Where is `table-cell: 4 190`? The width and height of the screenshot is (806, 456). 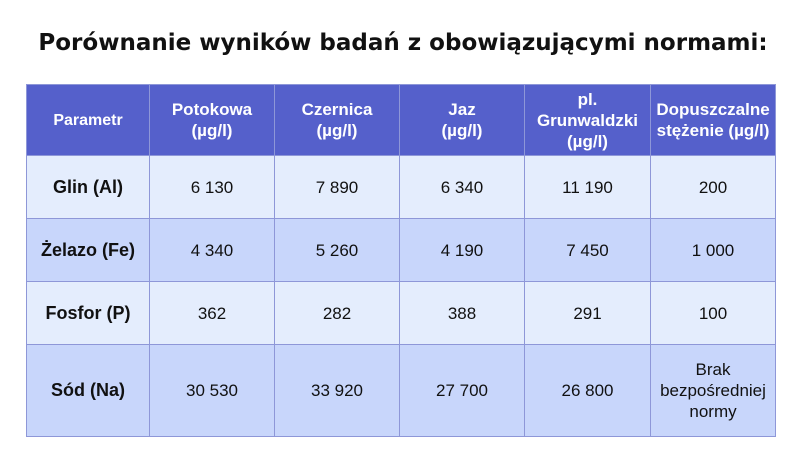
table-cell: 4 190 is located at coordinates (462, 250).